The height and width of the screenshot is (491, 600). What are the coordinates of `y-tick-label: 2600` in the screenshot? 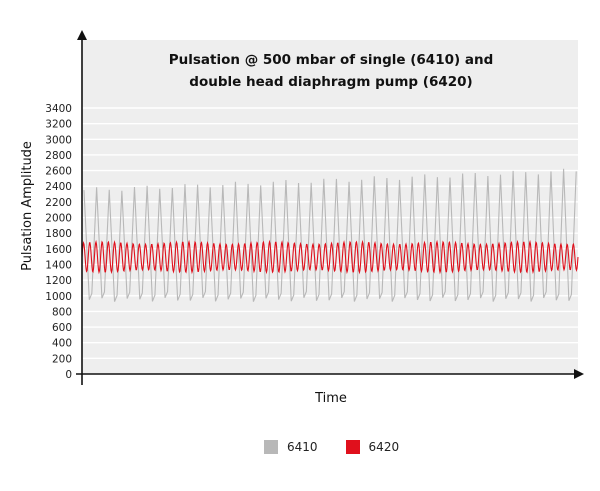 It's located at (58, 172).